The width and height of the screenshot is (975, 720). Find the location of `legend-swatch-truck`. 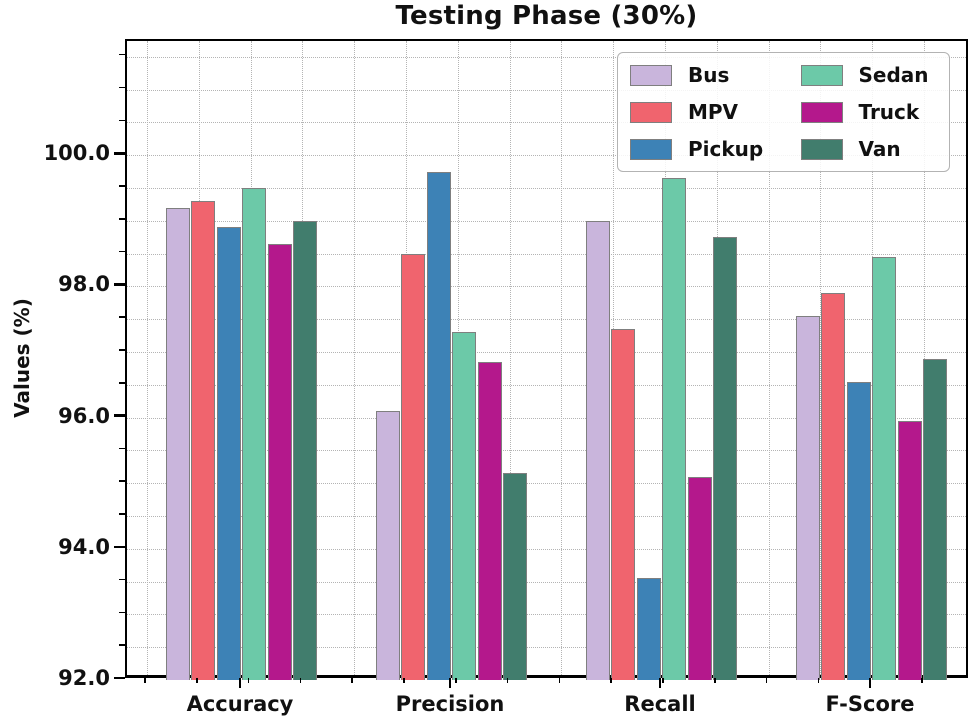

legend-swatch-truck is located at coordinates (821, 112).